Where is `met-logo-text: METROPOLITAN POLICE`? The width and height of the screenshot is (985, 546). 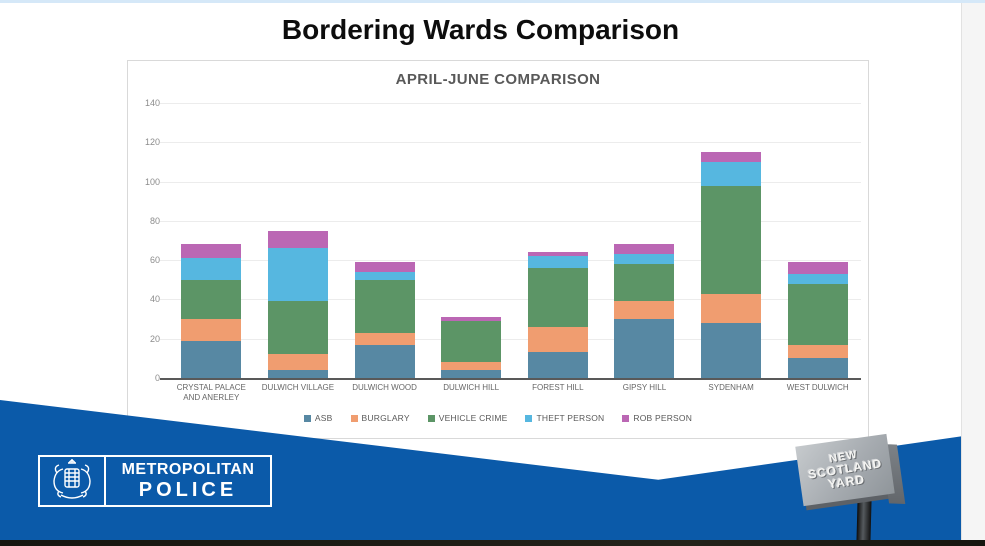 met-logo-text: METROPOLITAN POLICE is located at coordinates (188, 481).